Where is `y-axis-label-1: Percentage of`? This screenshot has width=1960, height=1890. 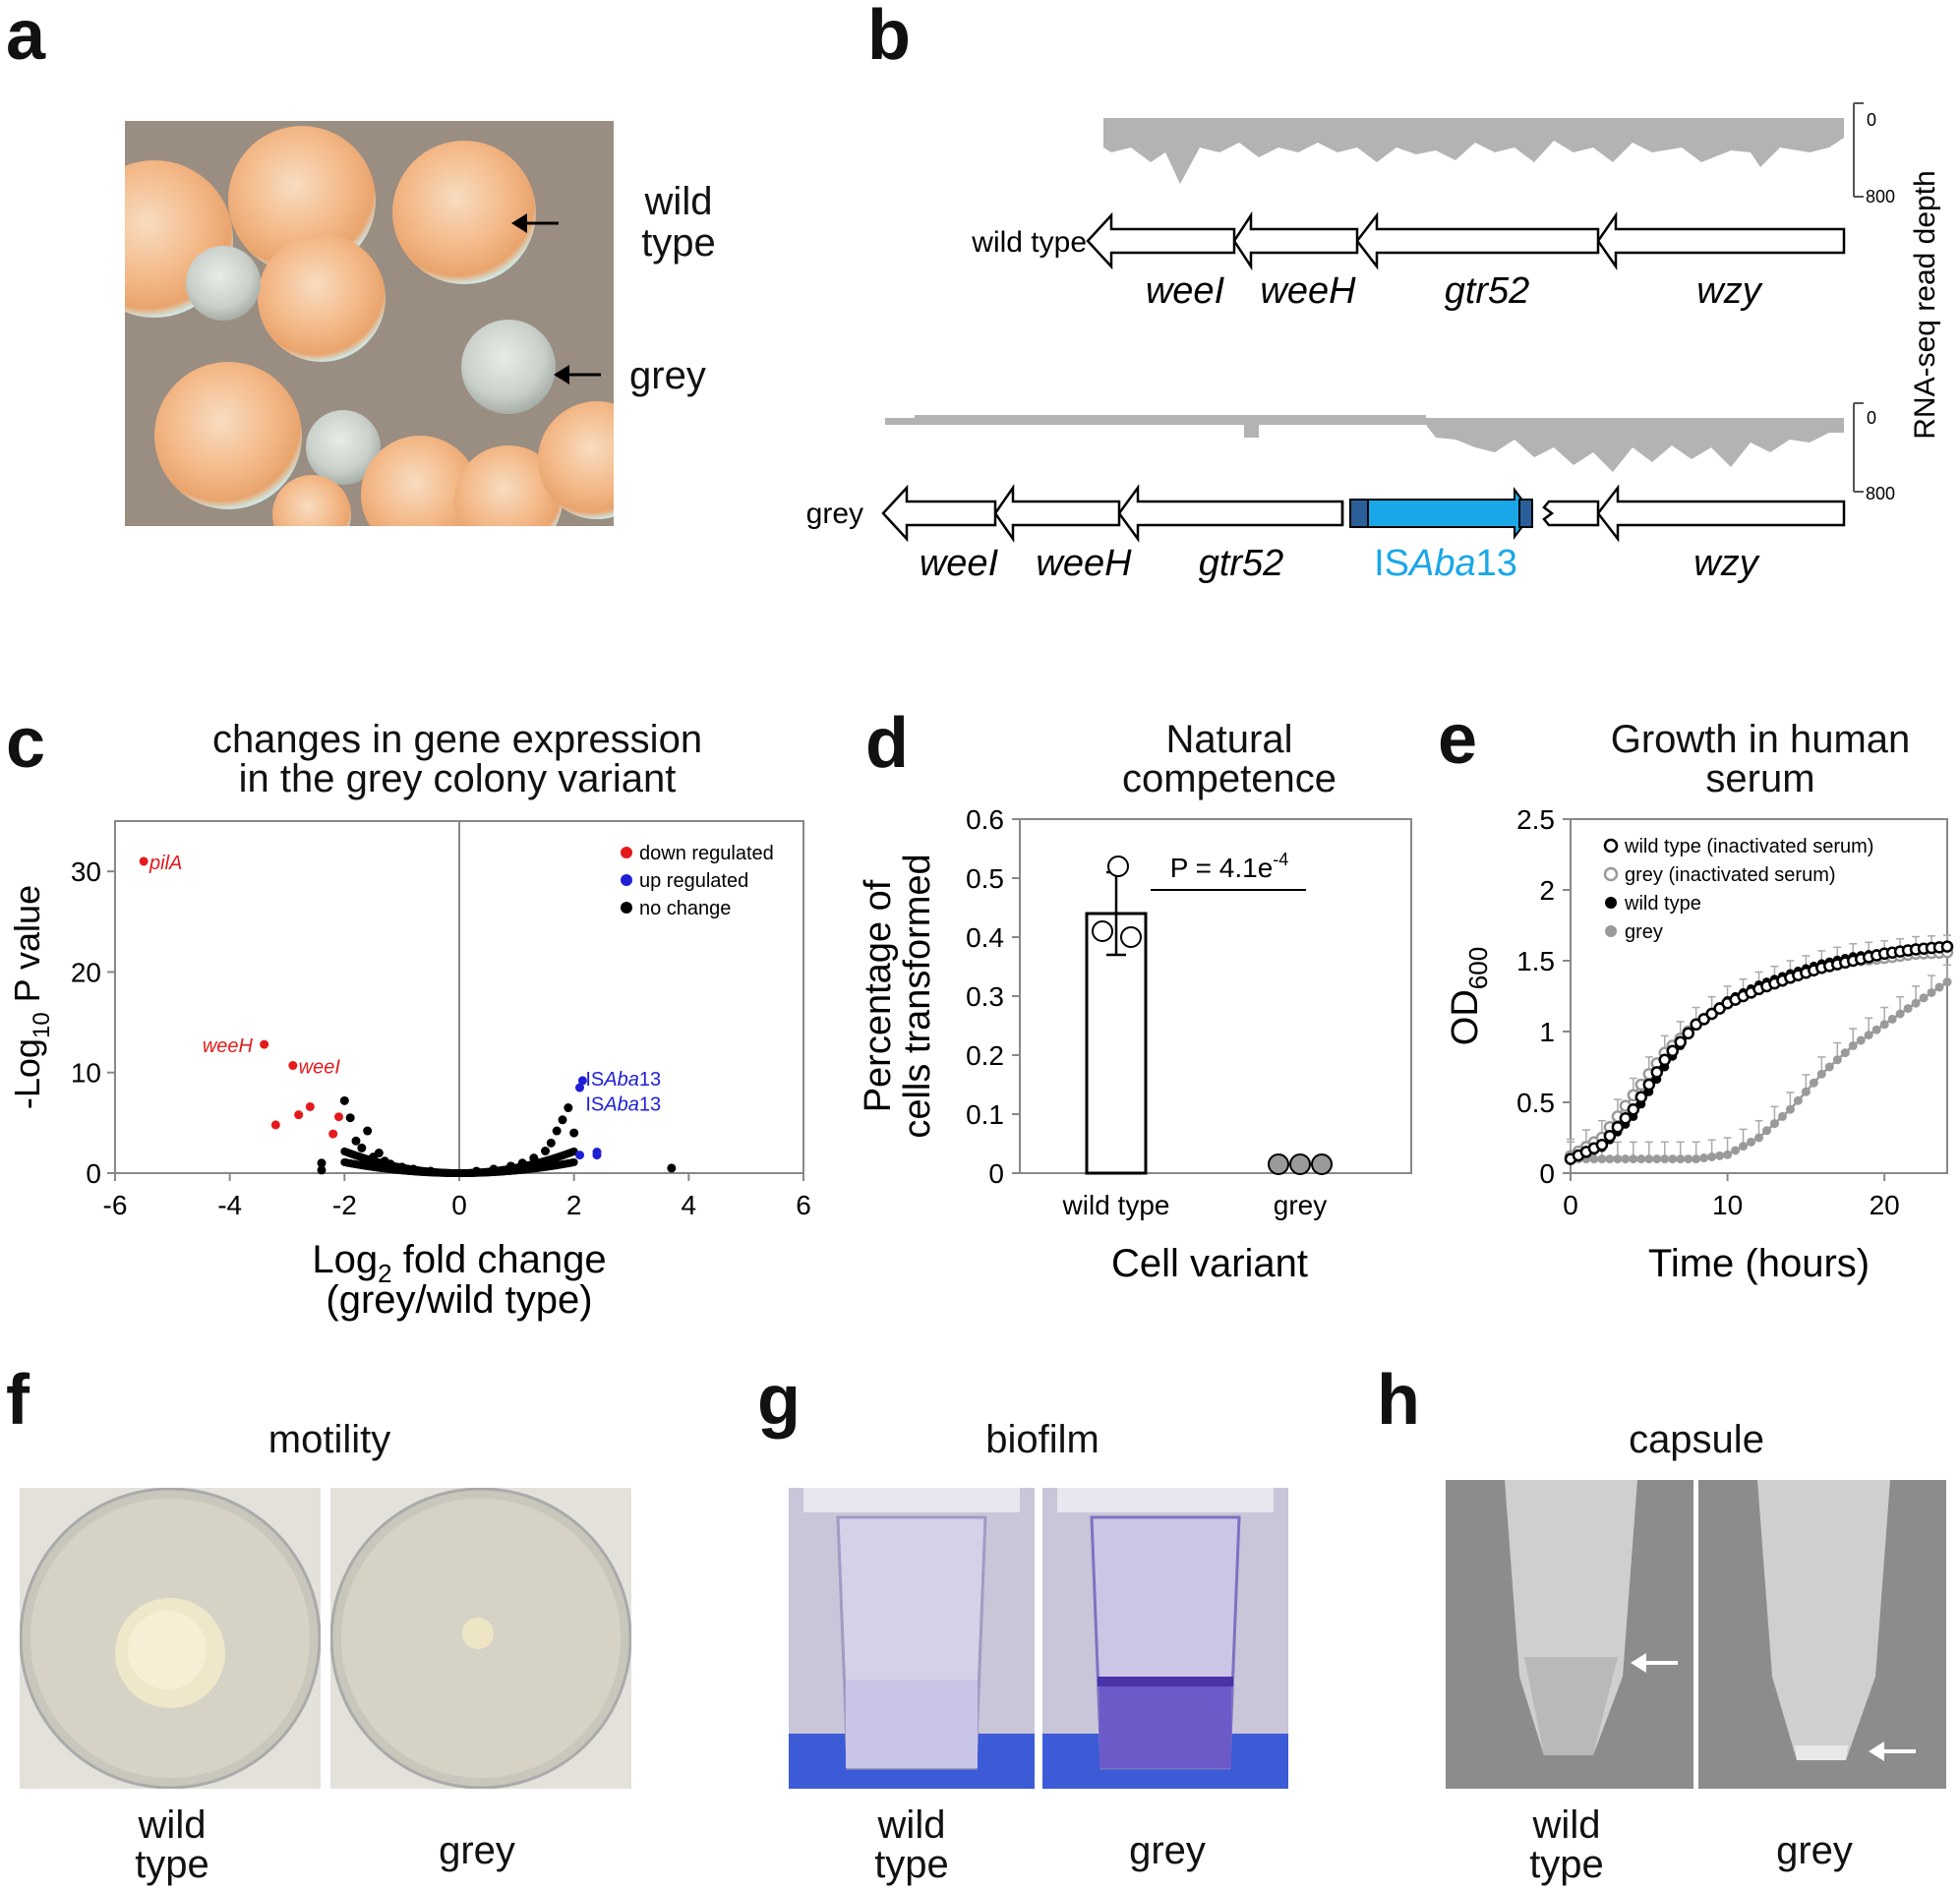 y-axis-label-1: Percentage of is located at coordinates (879, 996).